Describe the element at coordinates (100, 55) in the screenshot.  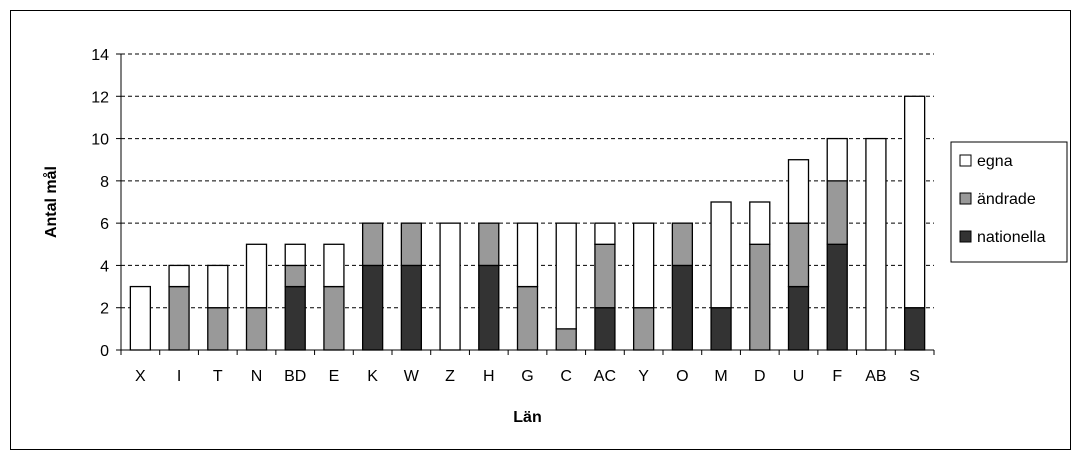
I see `y-tick-label: 14` at that location.